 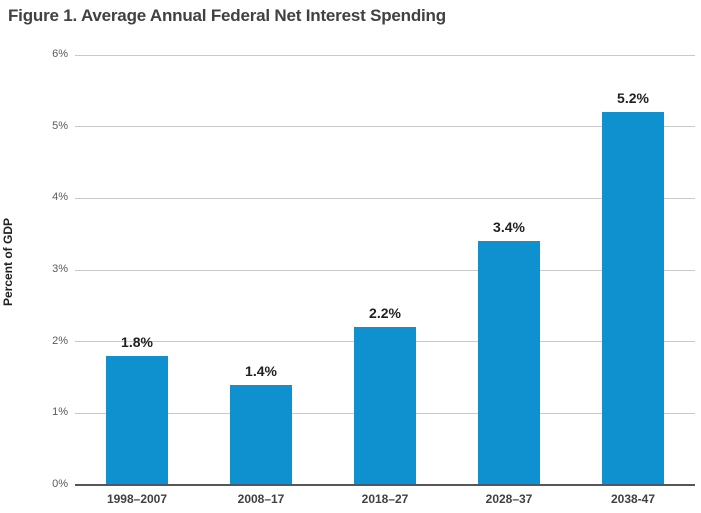 What do you see at coordinates (137, 499) in the screenshot?
I see `x-tick-label: 1998–2007` at bounding box center [137, 499].